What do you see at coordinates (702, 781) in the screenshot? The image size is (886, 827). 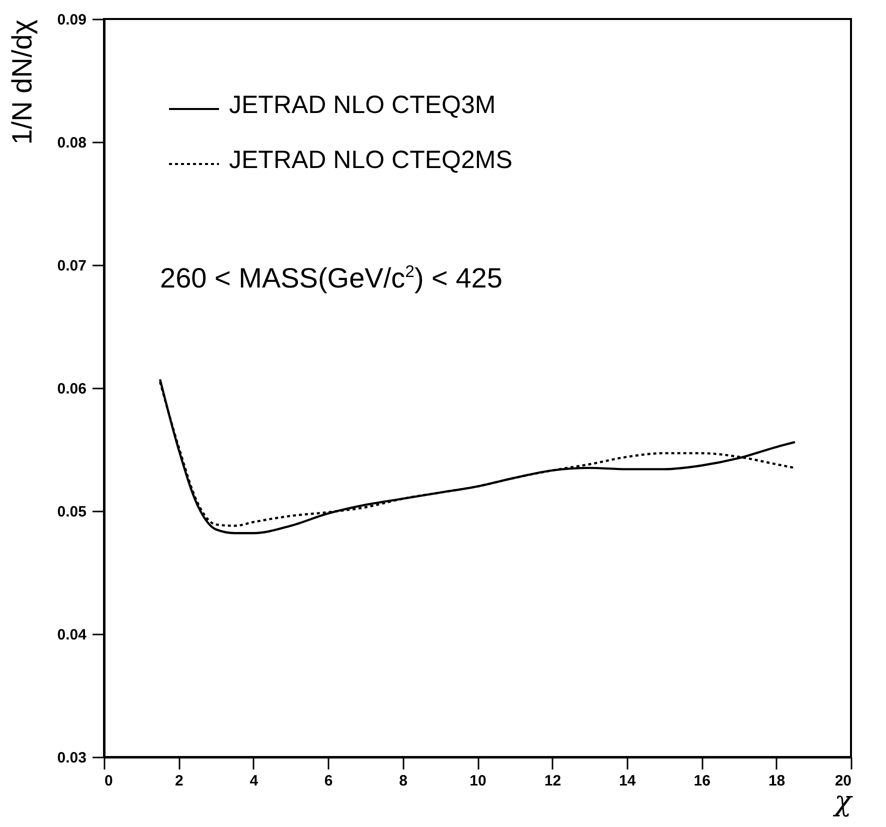 I see `x-tick-label: 16` at bounding box center [702, 781].